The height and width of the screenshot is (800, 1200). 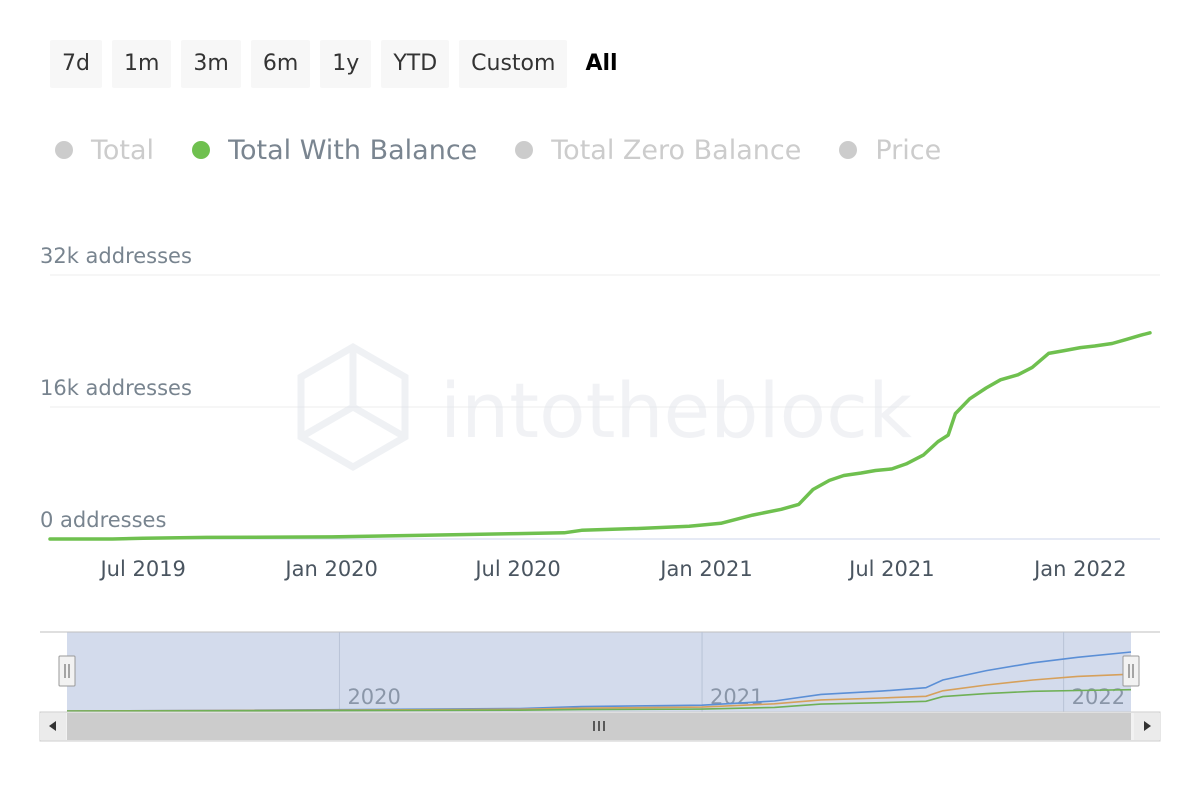 What do you see at coordinates (908, 150) in the screenshot?
I see `legend-label: Price` at bounding box center [908, 150].